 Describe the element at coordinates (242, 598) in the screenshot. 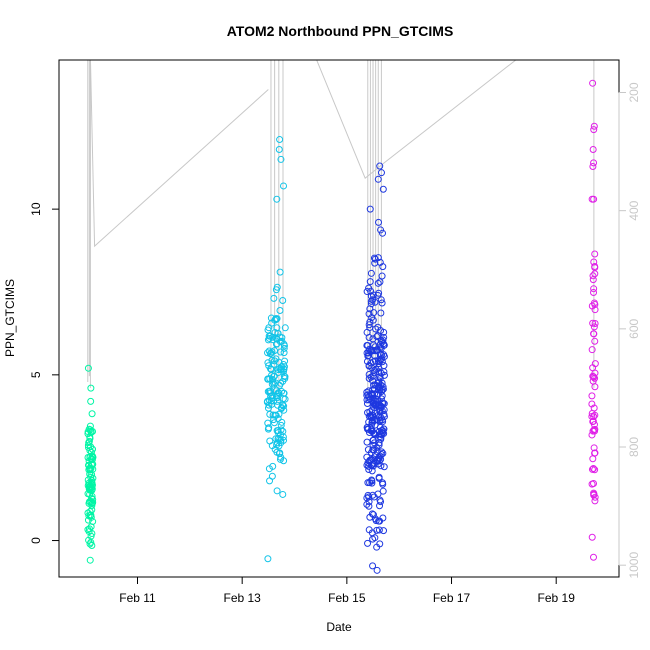

I see `x-tick-label: Feb 13` at that location.